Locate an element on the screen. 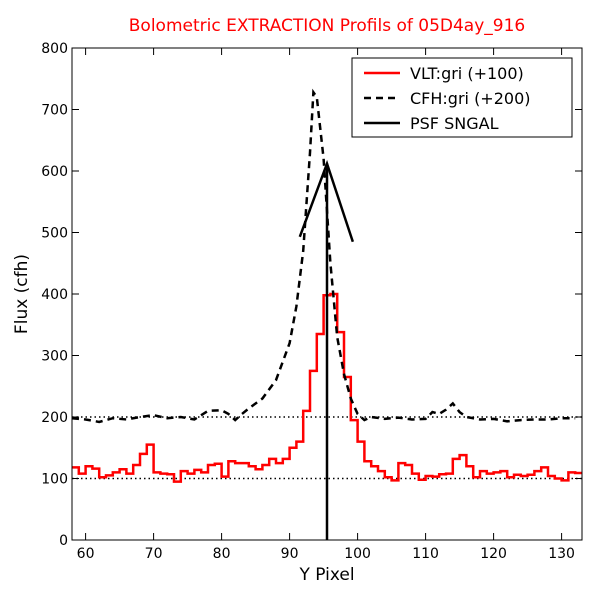 The height and width of the screenshot is (600, 600). x-tick-label: 60 is located at coordinates (86, 554).